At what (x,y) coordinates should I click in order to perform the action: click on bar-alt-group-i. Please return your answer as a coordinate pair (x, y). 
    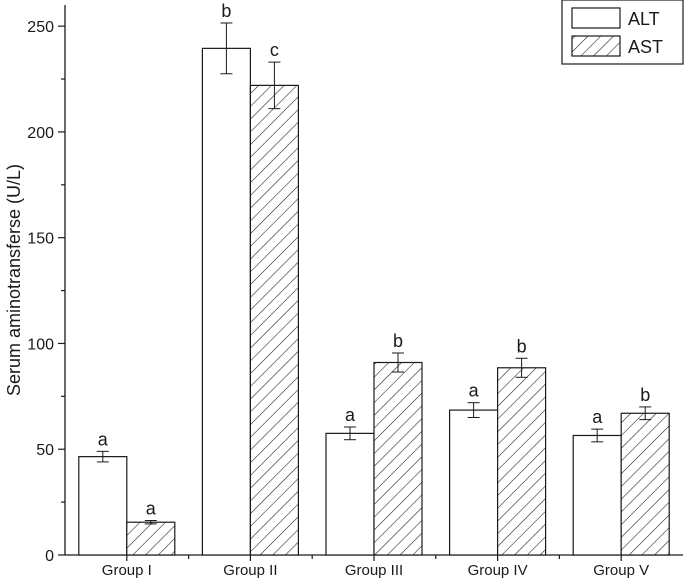
    Looking at the image, I should click on (103, 506).